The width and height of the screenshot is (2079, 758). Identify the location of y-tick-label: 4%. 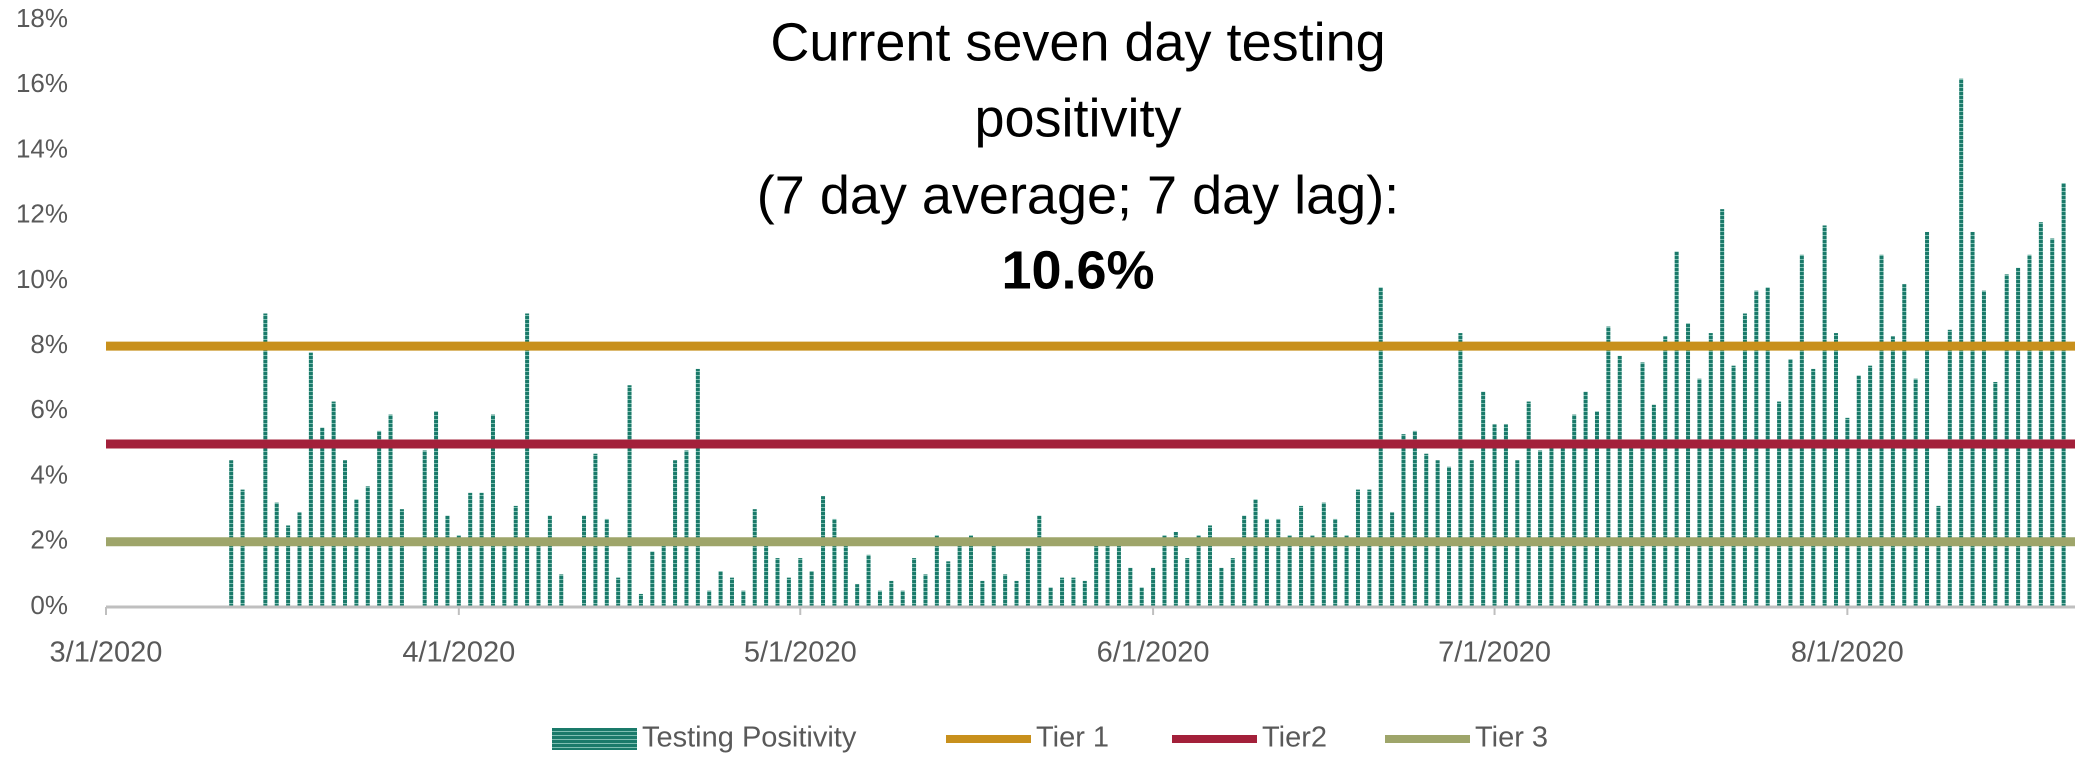
(49, 474).